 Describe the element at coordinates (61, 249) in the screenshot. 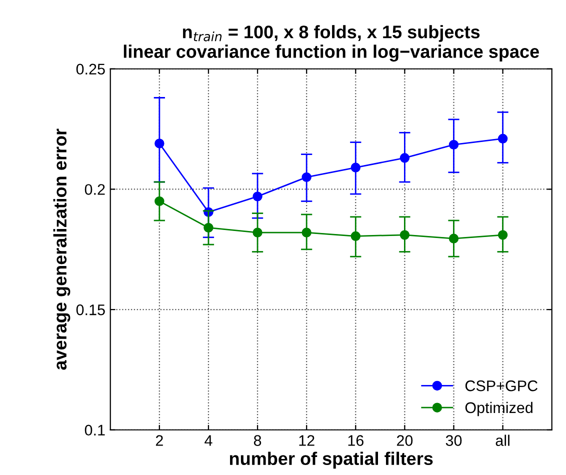

I see `y-axis-title: average generalization error` at that location.